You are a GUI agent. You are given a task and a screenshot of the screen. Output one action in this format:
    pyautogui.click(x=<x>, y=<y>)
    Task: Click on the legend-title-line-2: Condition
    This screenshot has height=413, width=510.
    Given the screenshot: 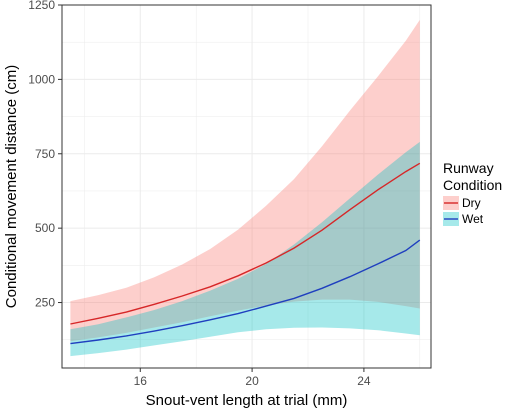 What is the action you would take?
    pyautogui.click(x=472, y=185)
    